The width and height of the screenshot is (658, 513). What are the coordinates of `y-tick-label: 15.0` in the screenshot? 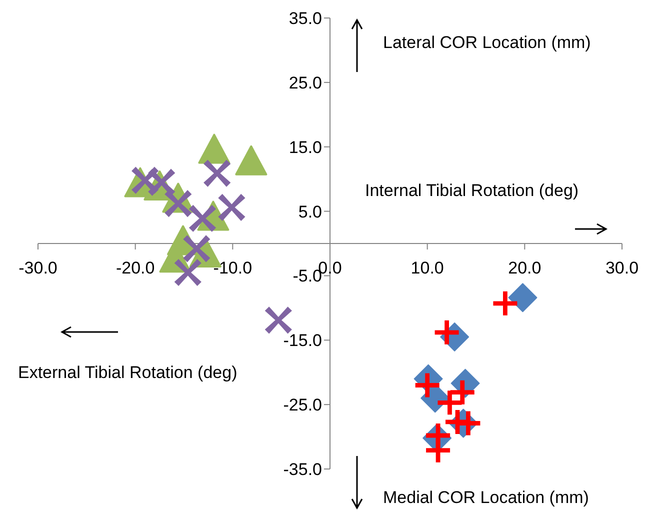 It's located at (305, 147).